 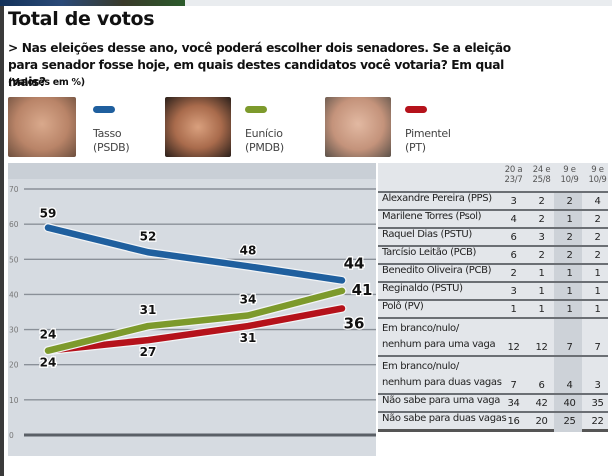 I want to click on legend-name: Eunício, so click(x=264, y=133).